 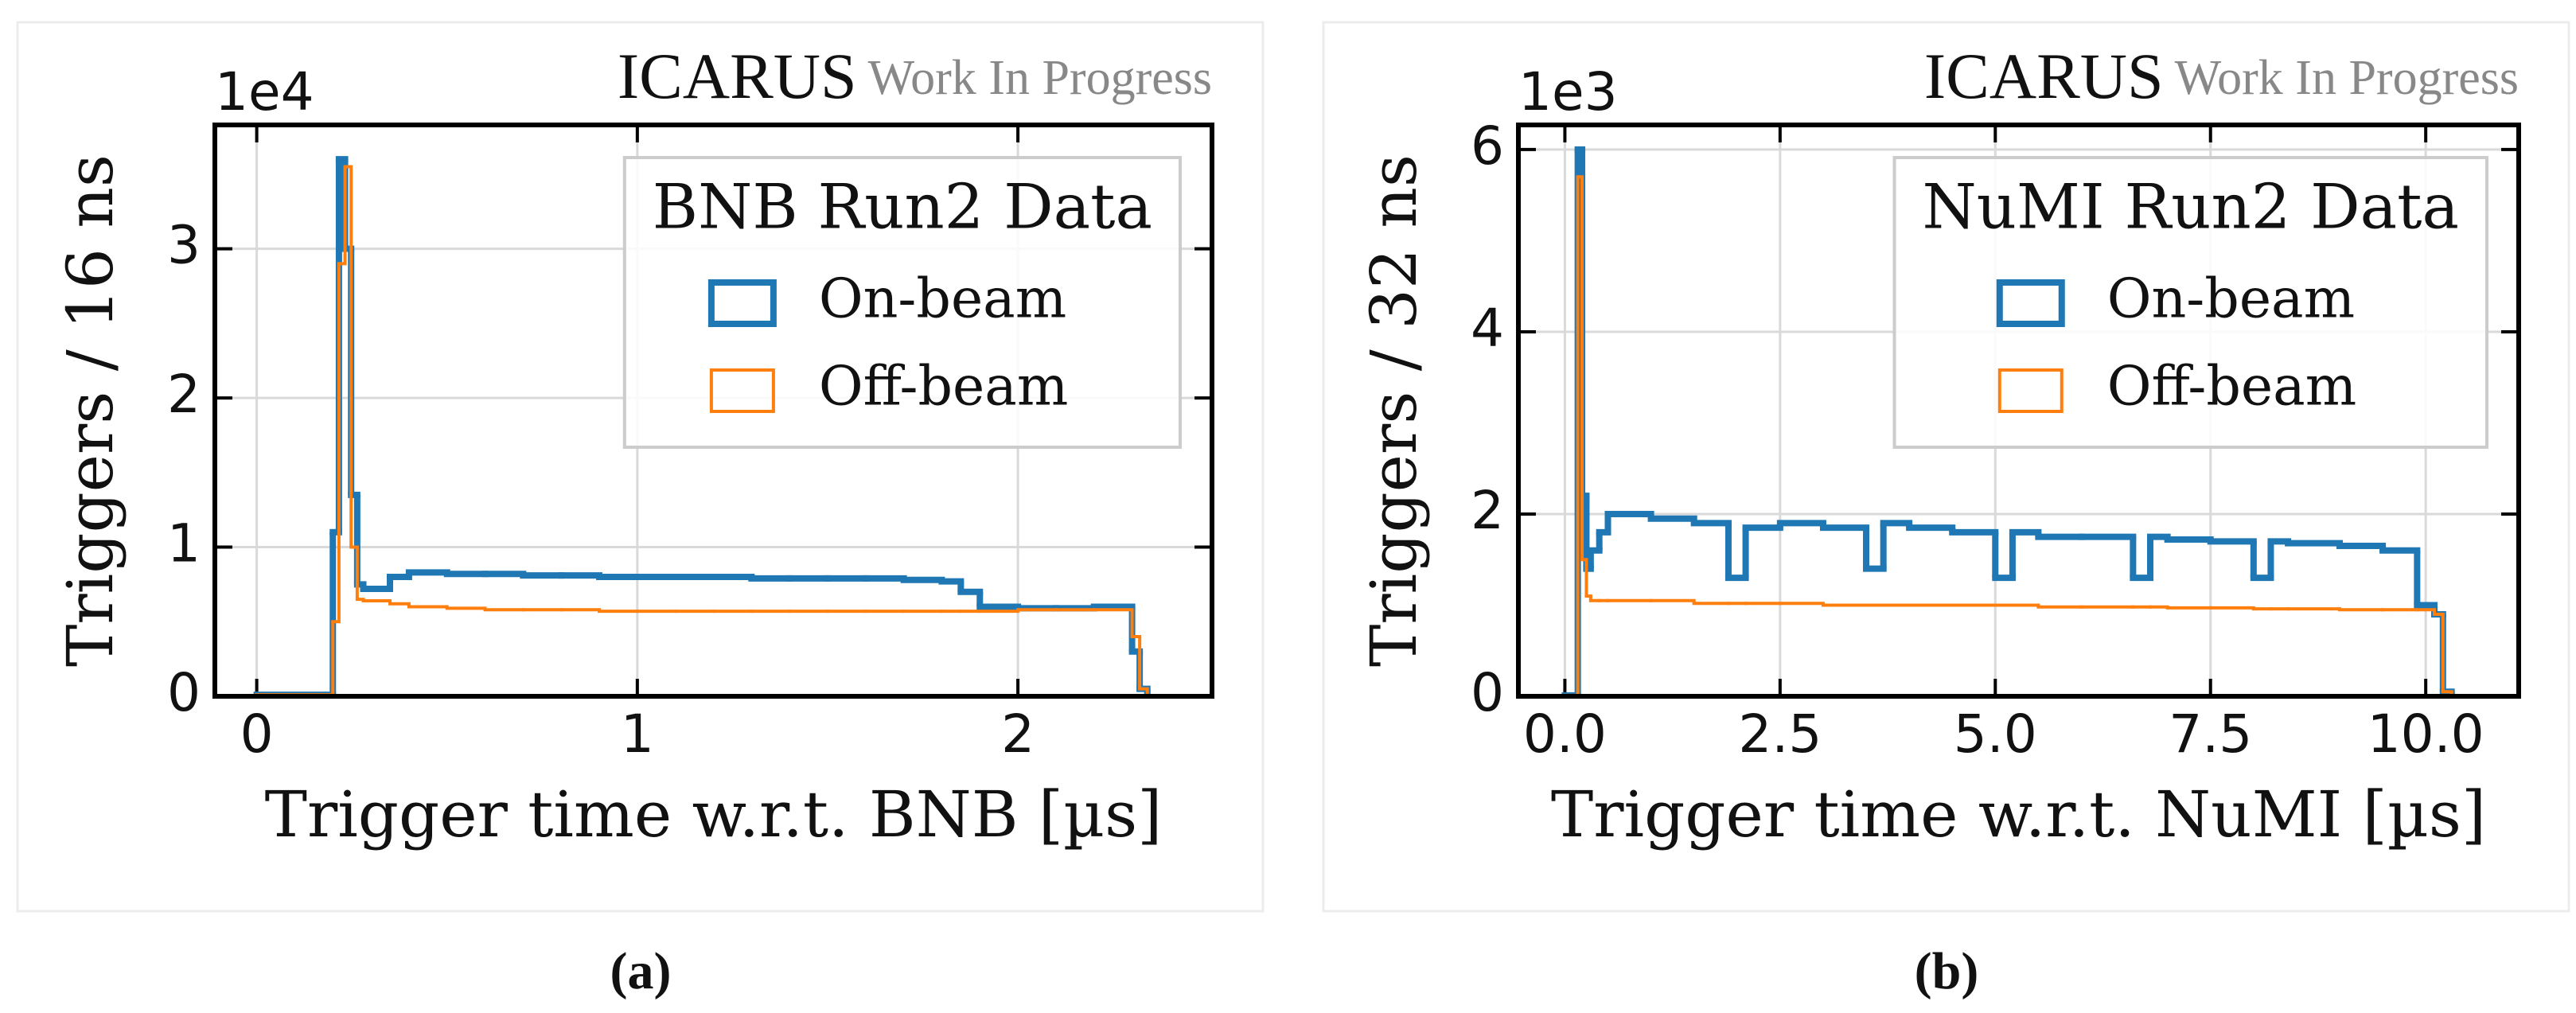 I want to click on caption: (b), so click(x=1947, y=971).